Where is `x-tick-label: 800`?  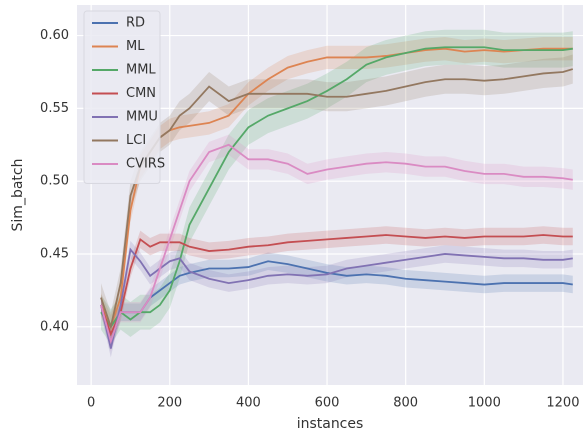 x-tick-label: 800 is located at coordinates (405, 403).